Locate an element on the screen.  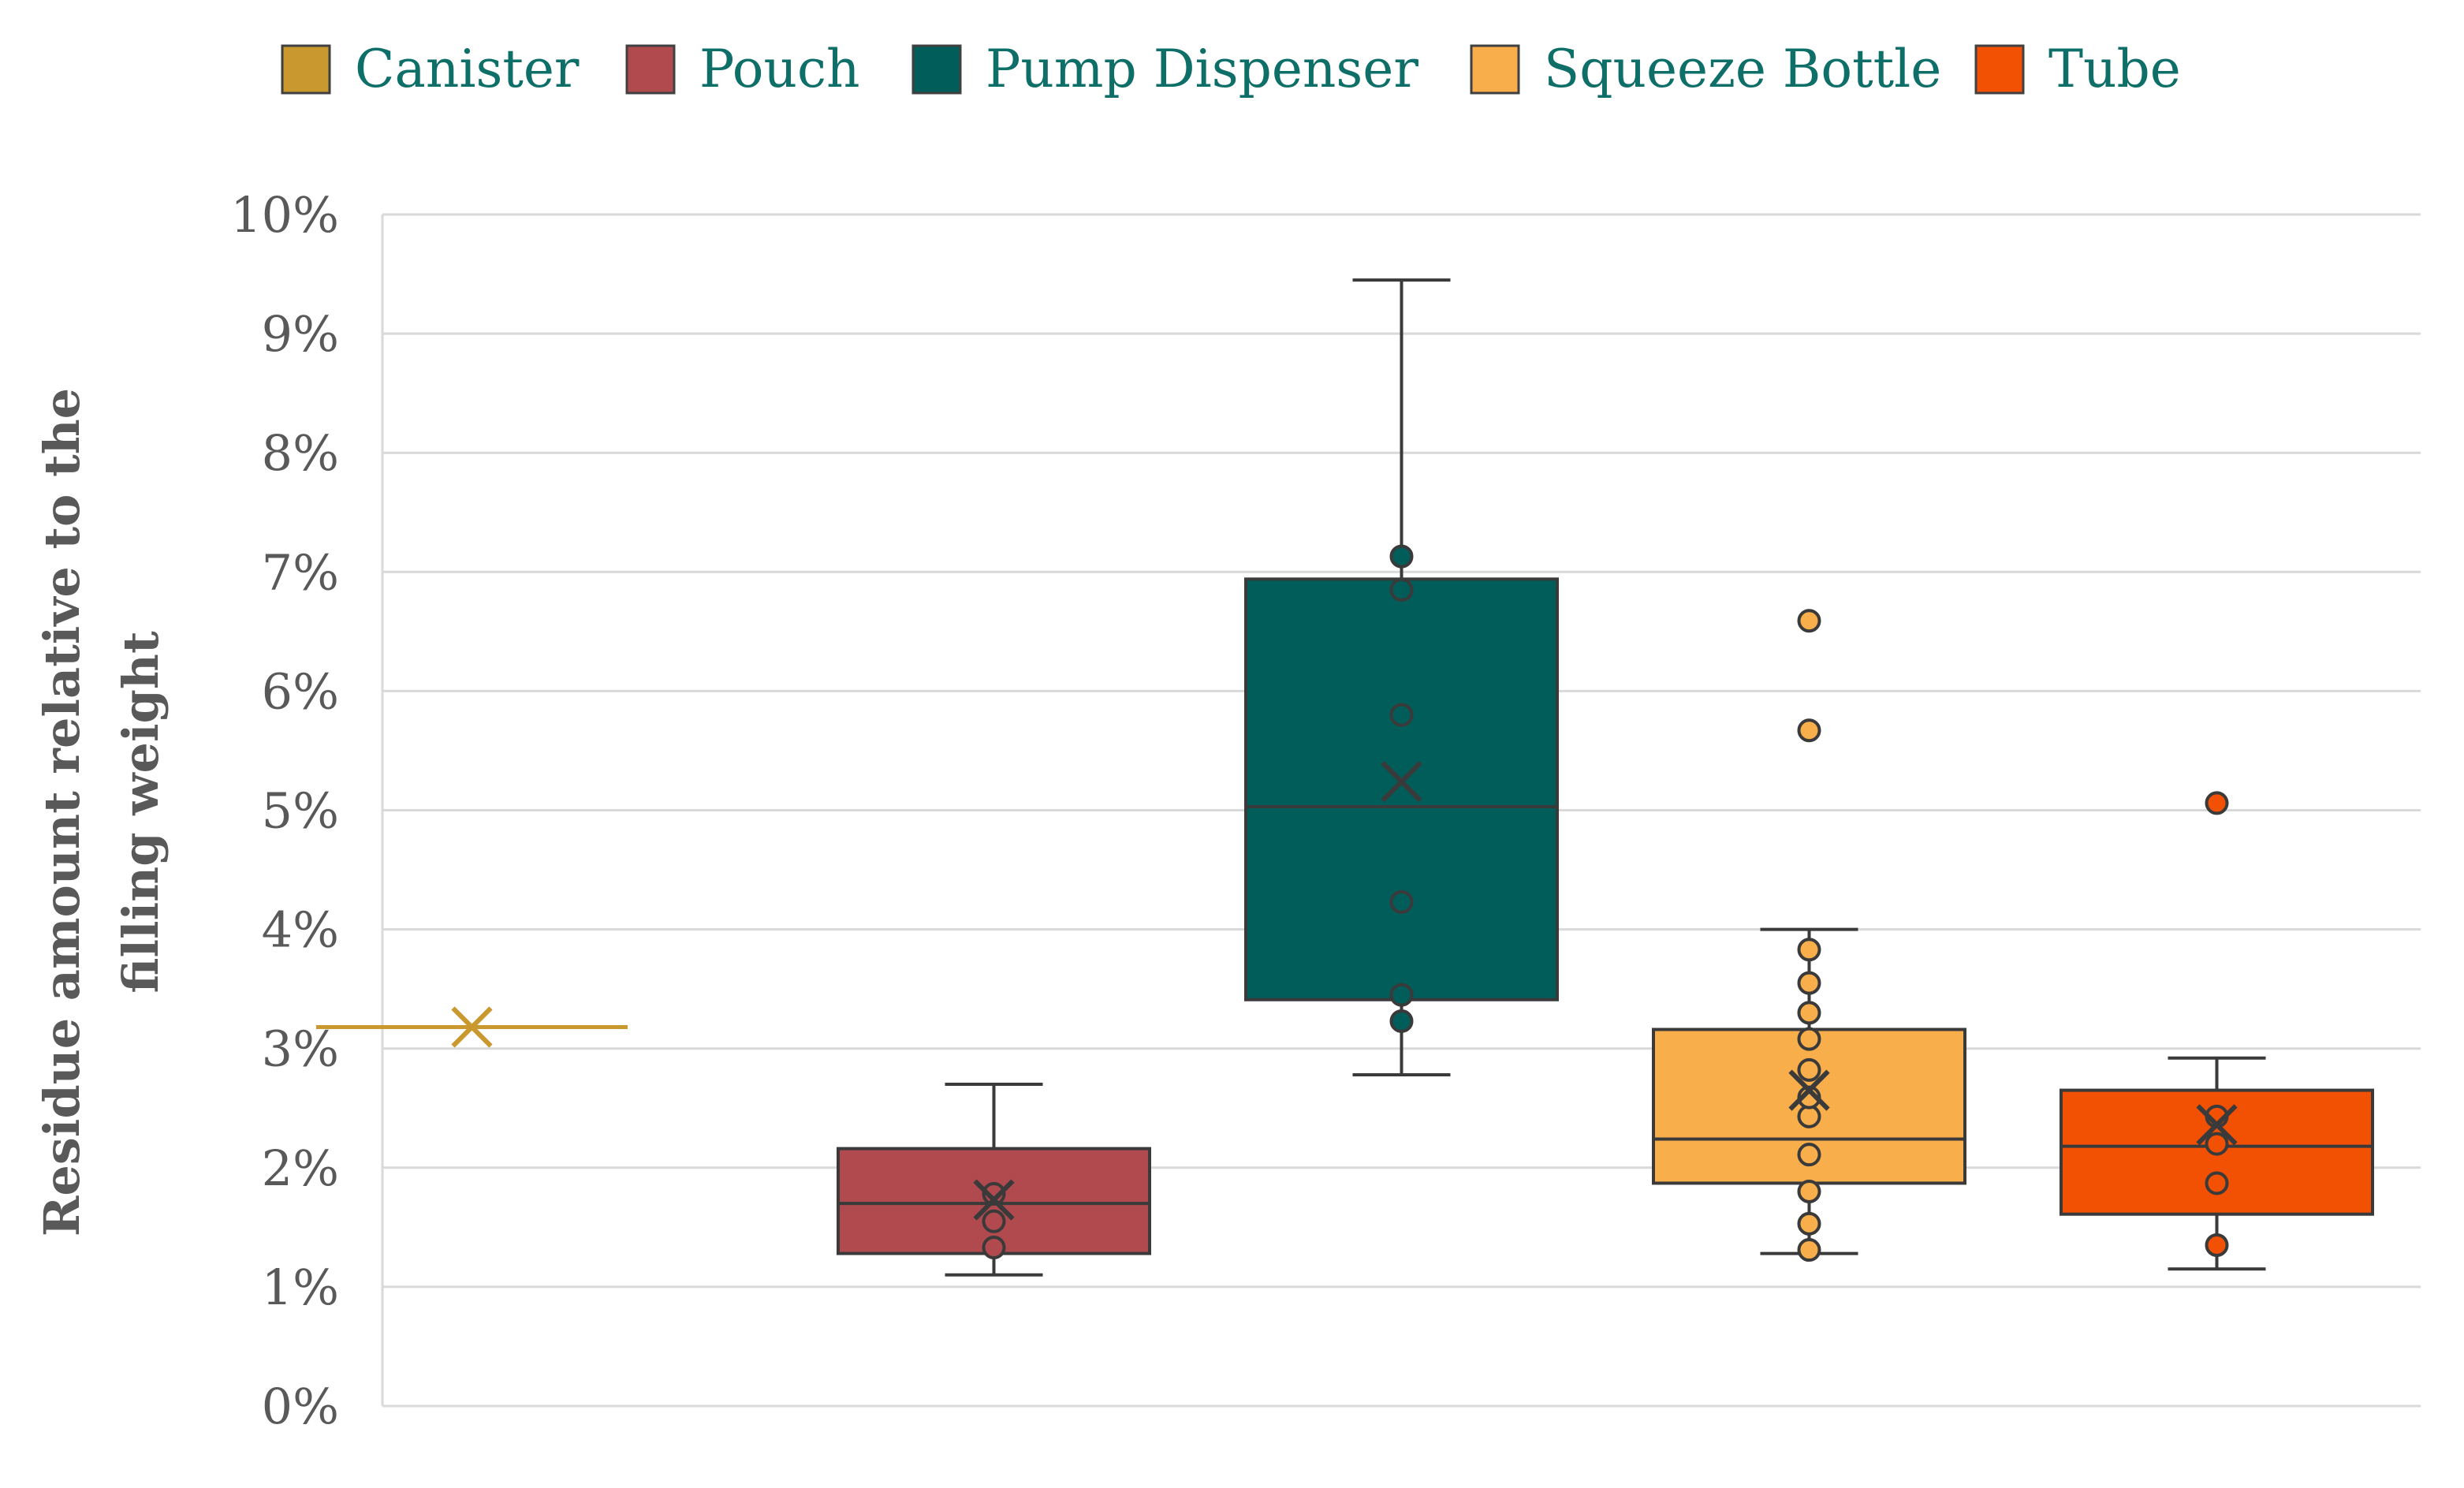
y-tick-label: 0% is located at coordinates (300, 1406).